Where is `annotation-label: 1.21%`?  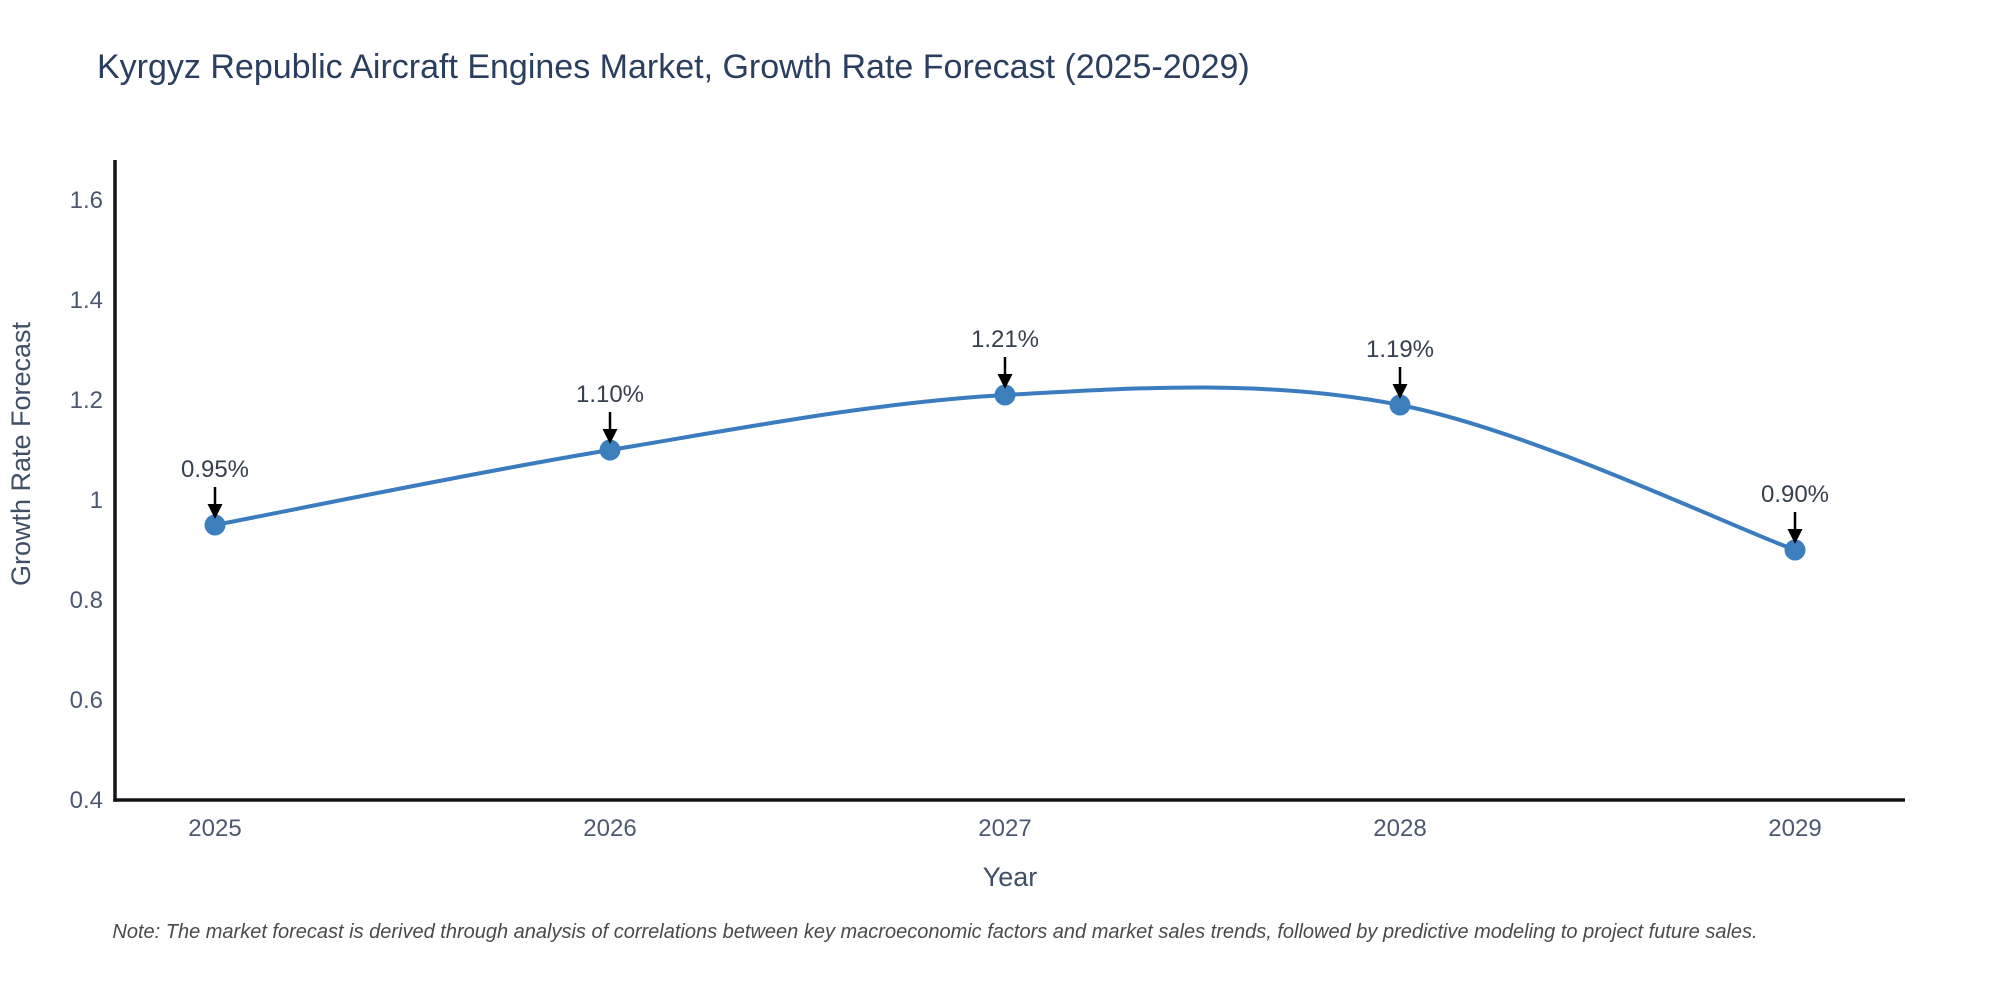
annotation-label: 1.21% is located at coordinates (1005, 339).